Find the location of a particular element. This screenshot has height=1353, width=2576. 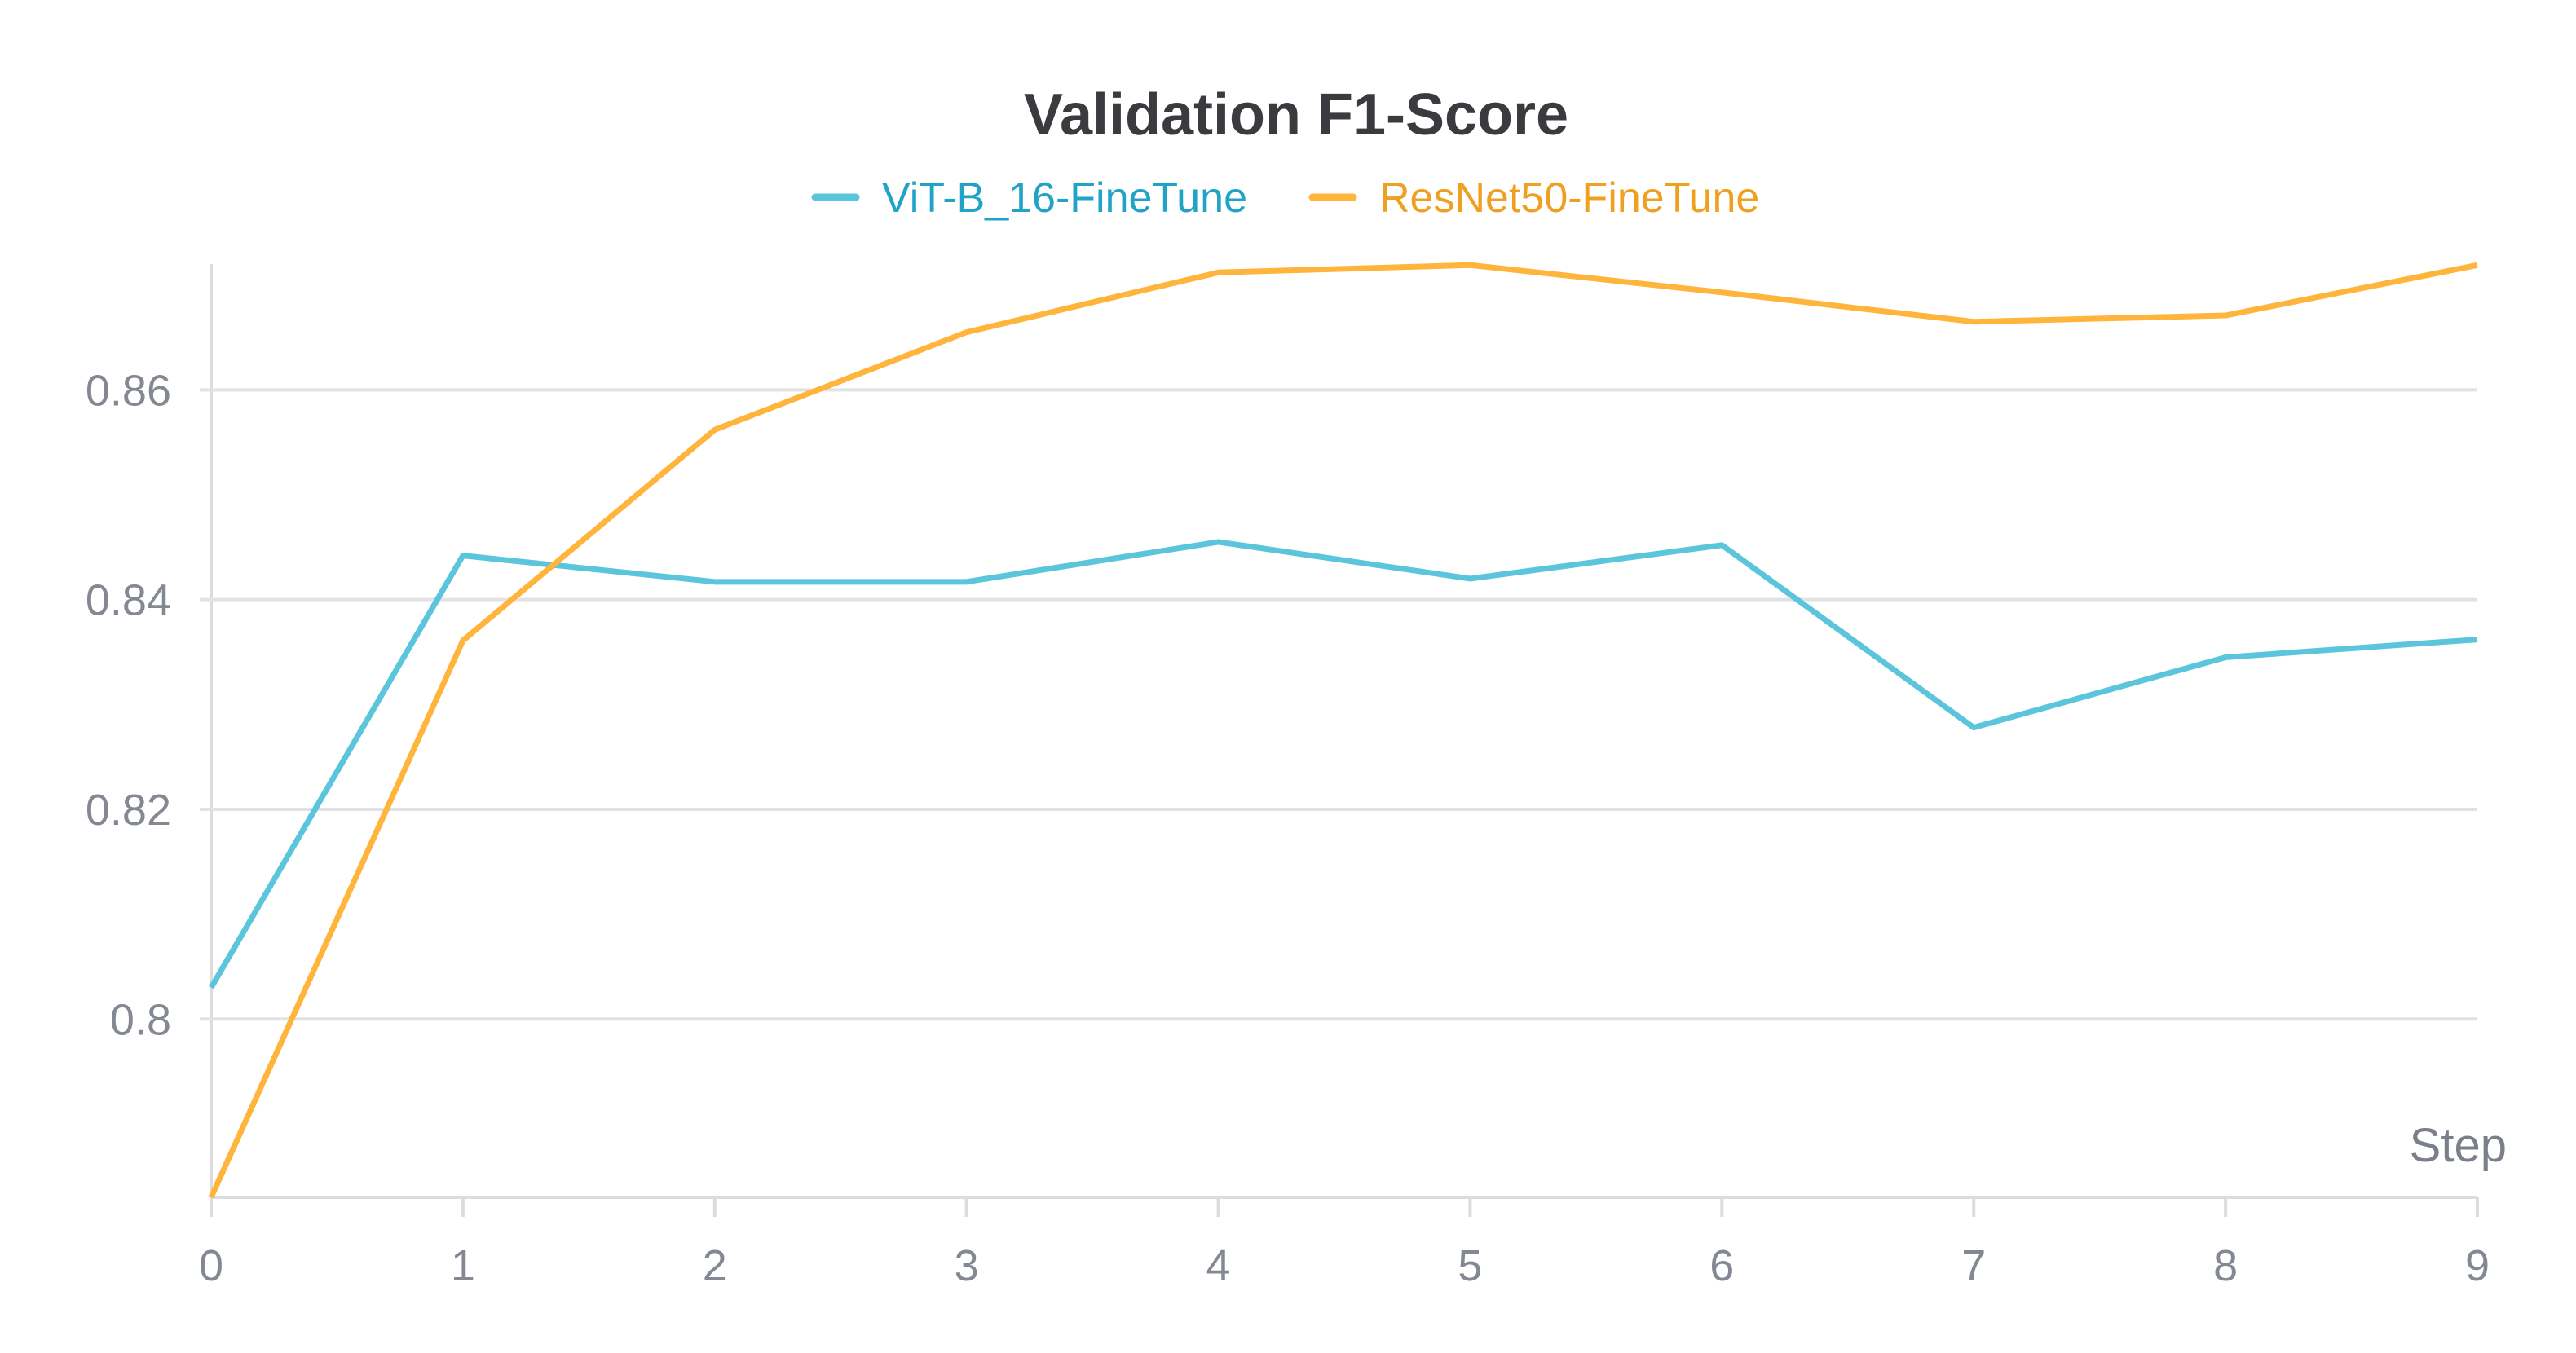

legend: ViT-B_16-FineTune ResNet50-FineTune is located at coordinates (1285, 198).